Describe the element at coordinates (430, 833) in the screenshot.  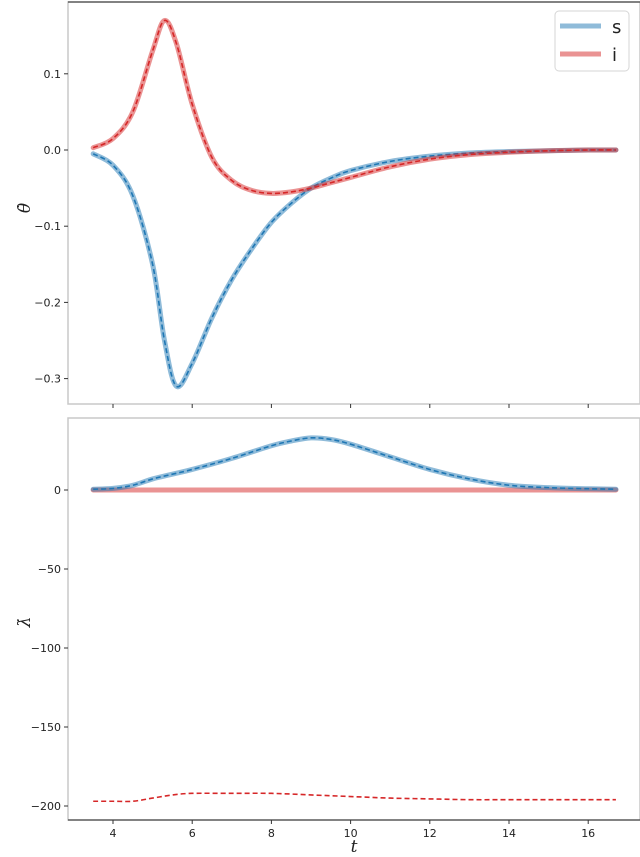
I see `x-tick-label: 12` at that location.